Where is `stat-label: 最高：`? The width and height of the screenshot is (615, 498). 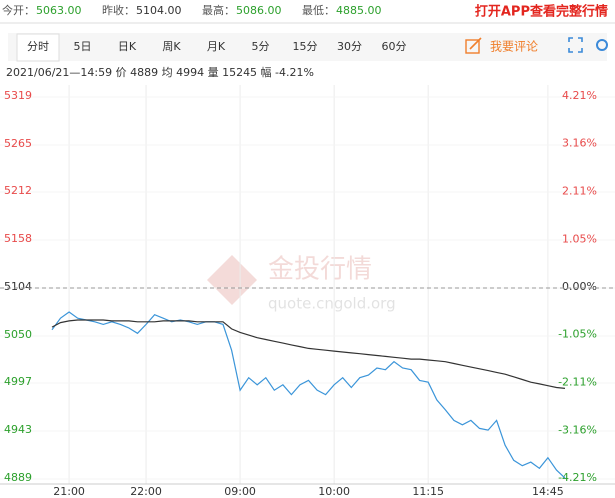
stat-label: 最高： is located at coordinates (218, 10).